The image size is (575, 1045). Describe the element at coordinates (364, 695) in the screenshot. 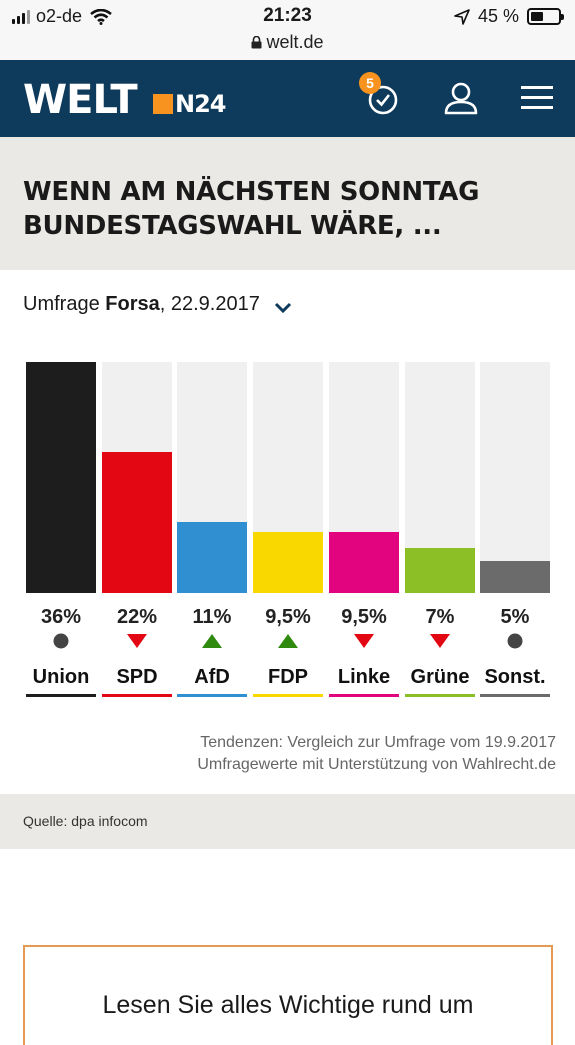

I see `party-underline-linke` at that location.